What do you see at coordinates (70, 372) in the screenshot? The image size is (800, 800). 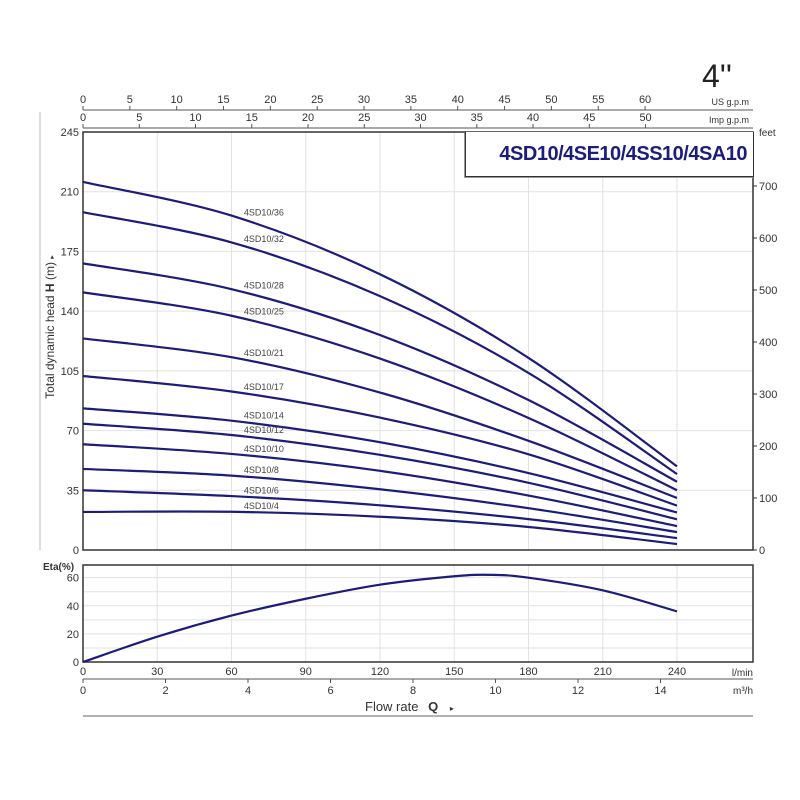 I see `y-tick-label: 105` at bounding box center [70, 372].